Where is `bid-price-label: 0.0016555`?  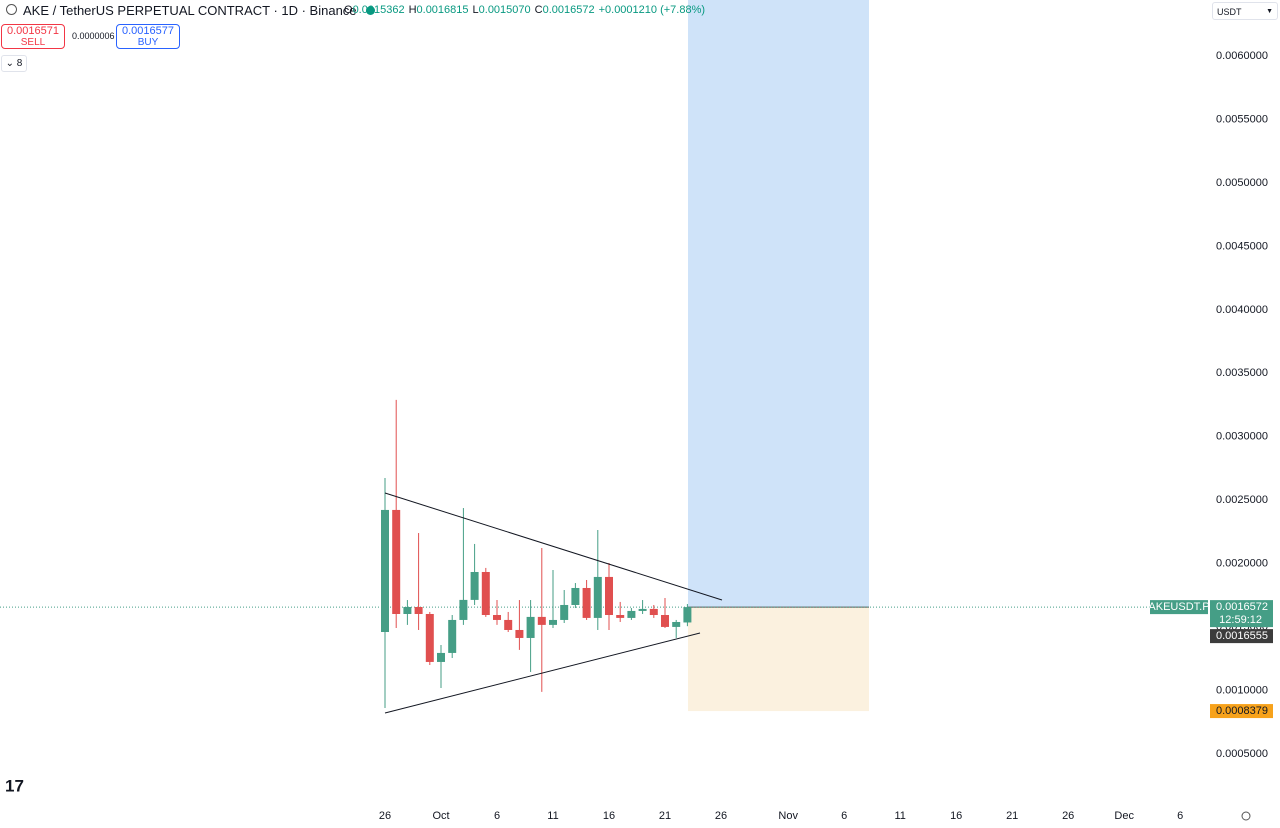 bid-price-label: 0.0016555 is located at coordinates (1242, 636).